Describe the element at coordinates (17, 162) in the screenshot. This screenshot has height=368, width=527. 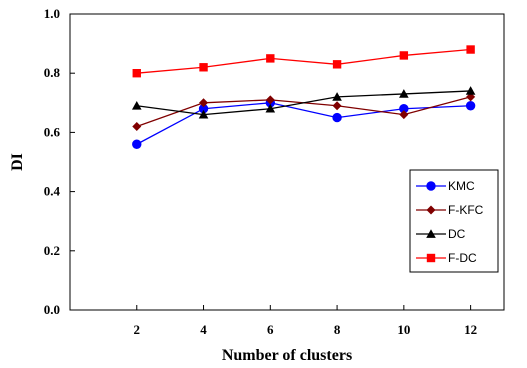
I see `y-axis-label: DI` at that location.